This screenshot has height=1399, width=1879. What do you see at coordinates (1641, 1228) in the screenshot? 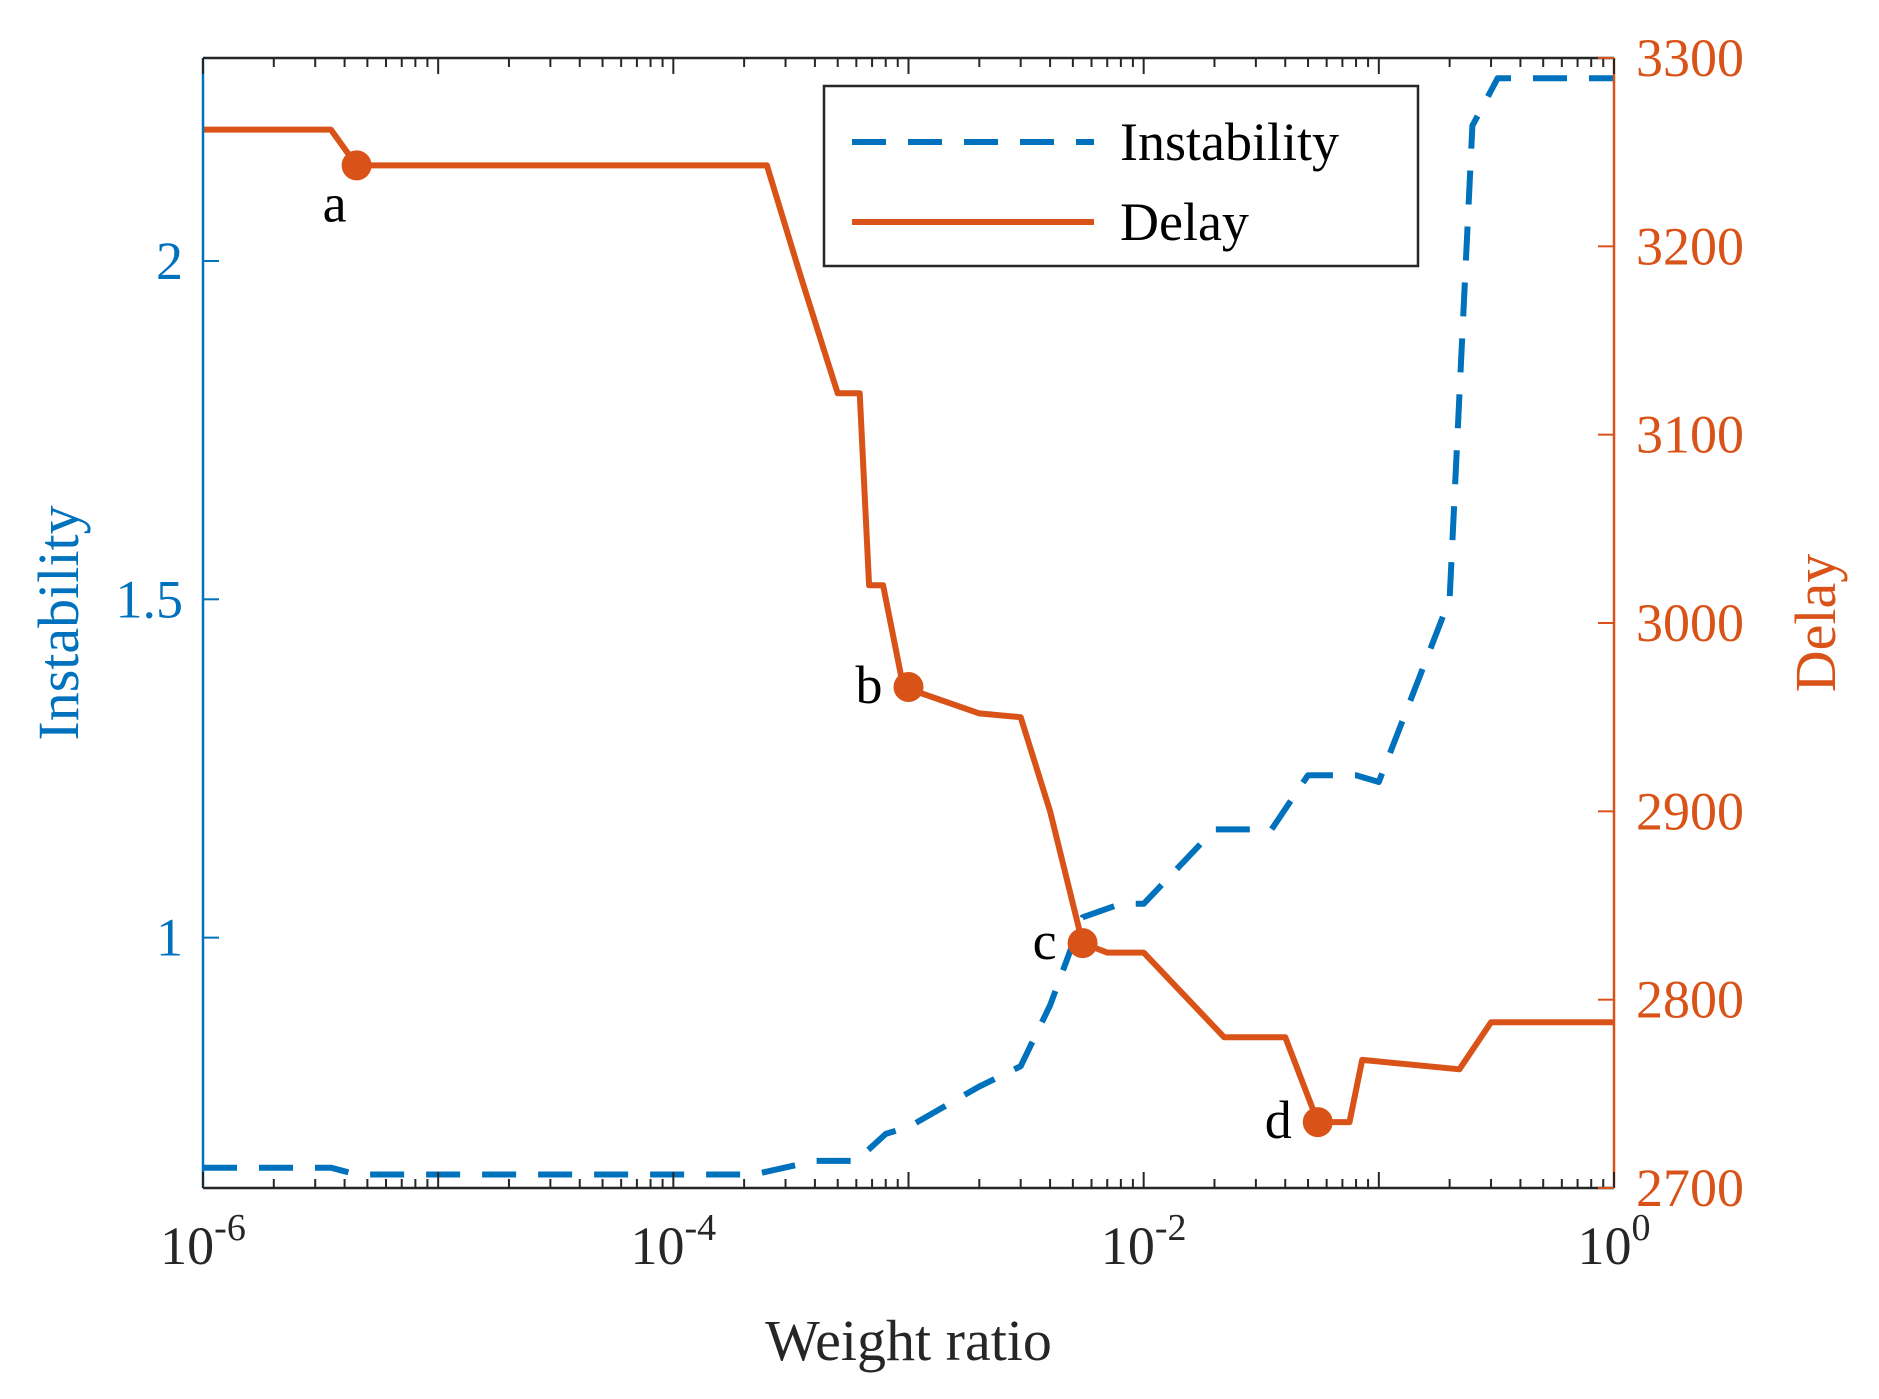
I see `x-tick-exponent: 0` at bounding box center [1641, 1228].